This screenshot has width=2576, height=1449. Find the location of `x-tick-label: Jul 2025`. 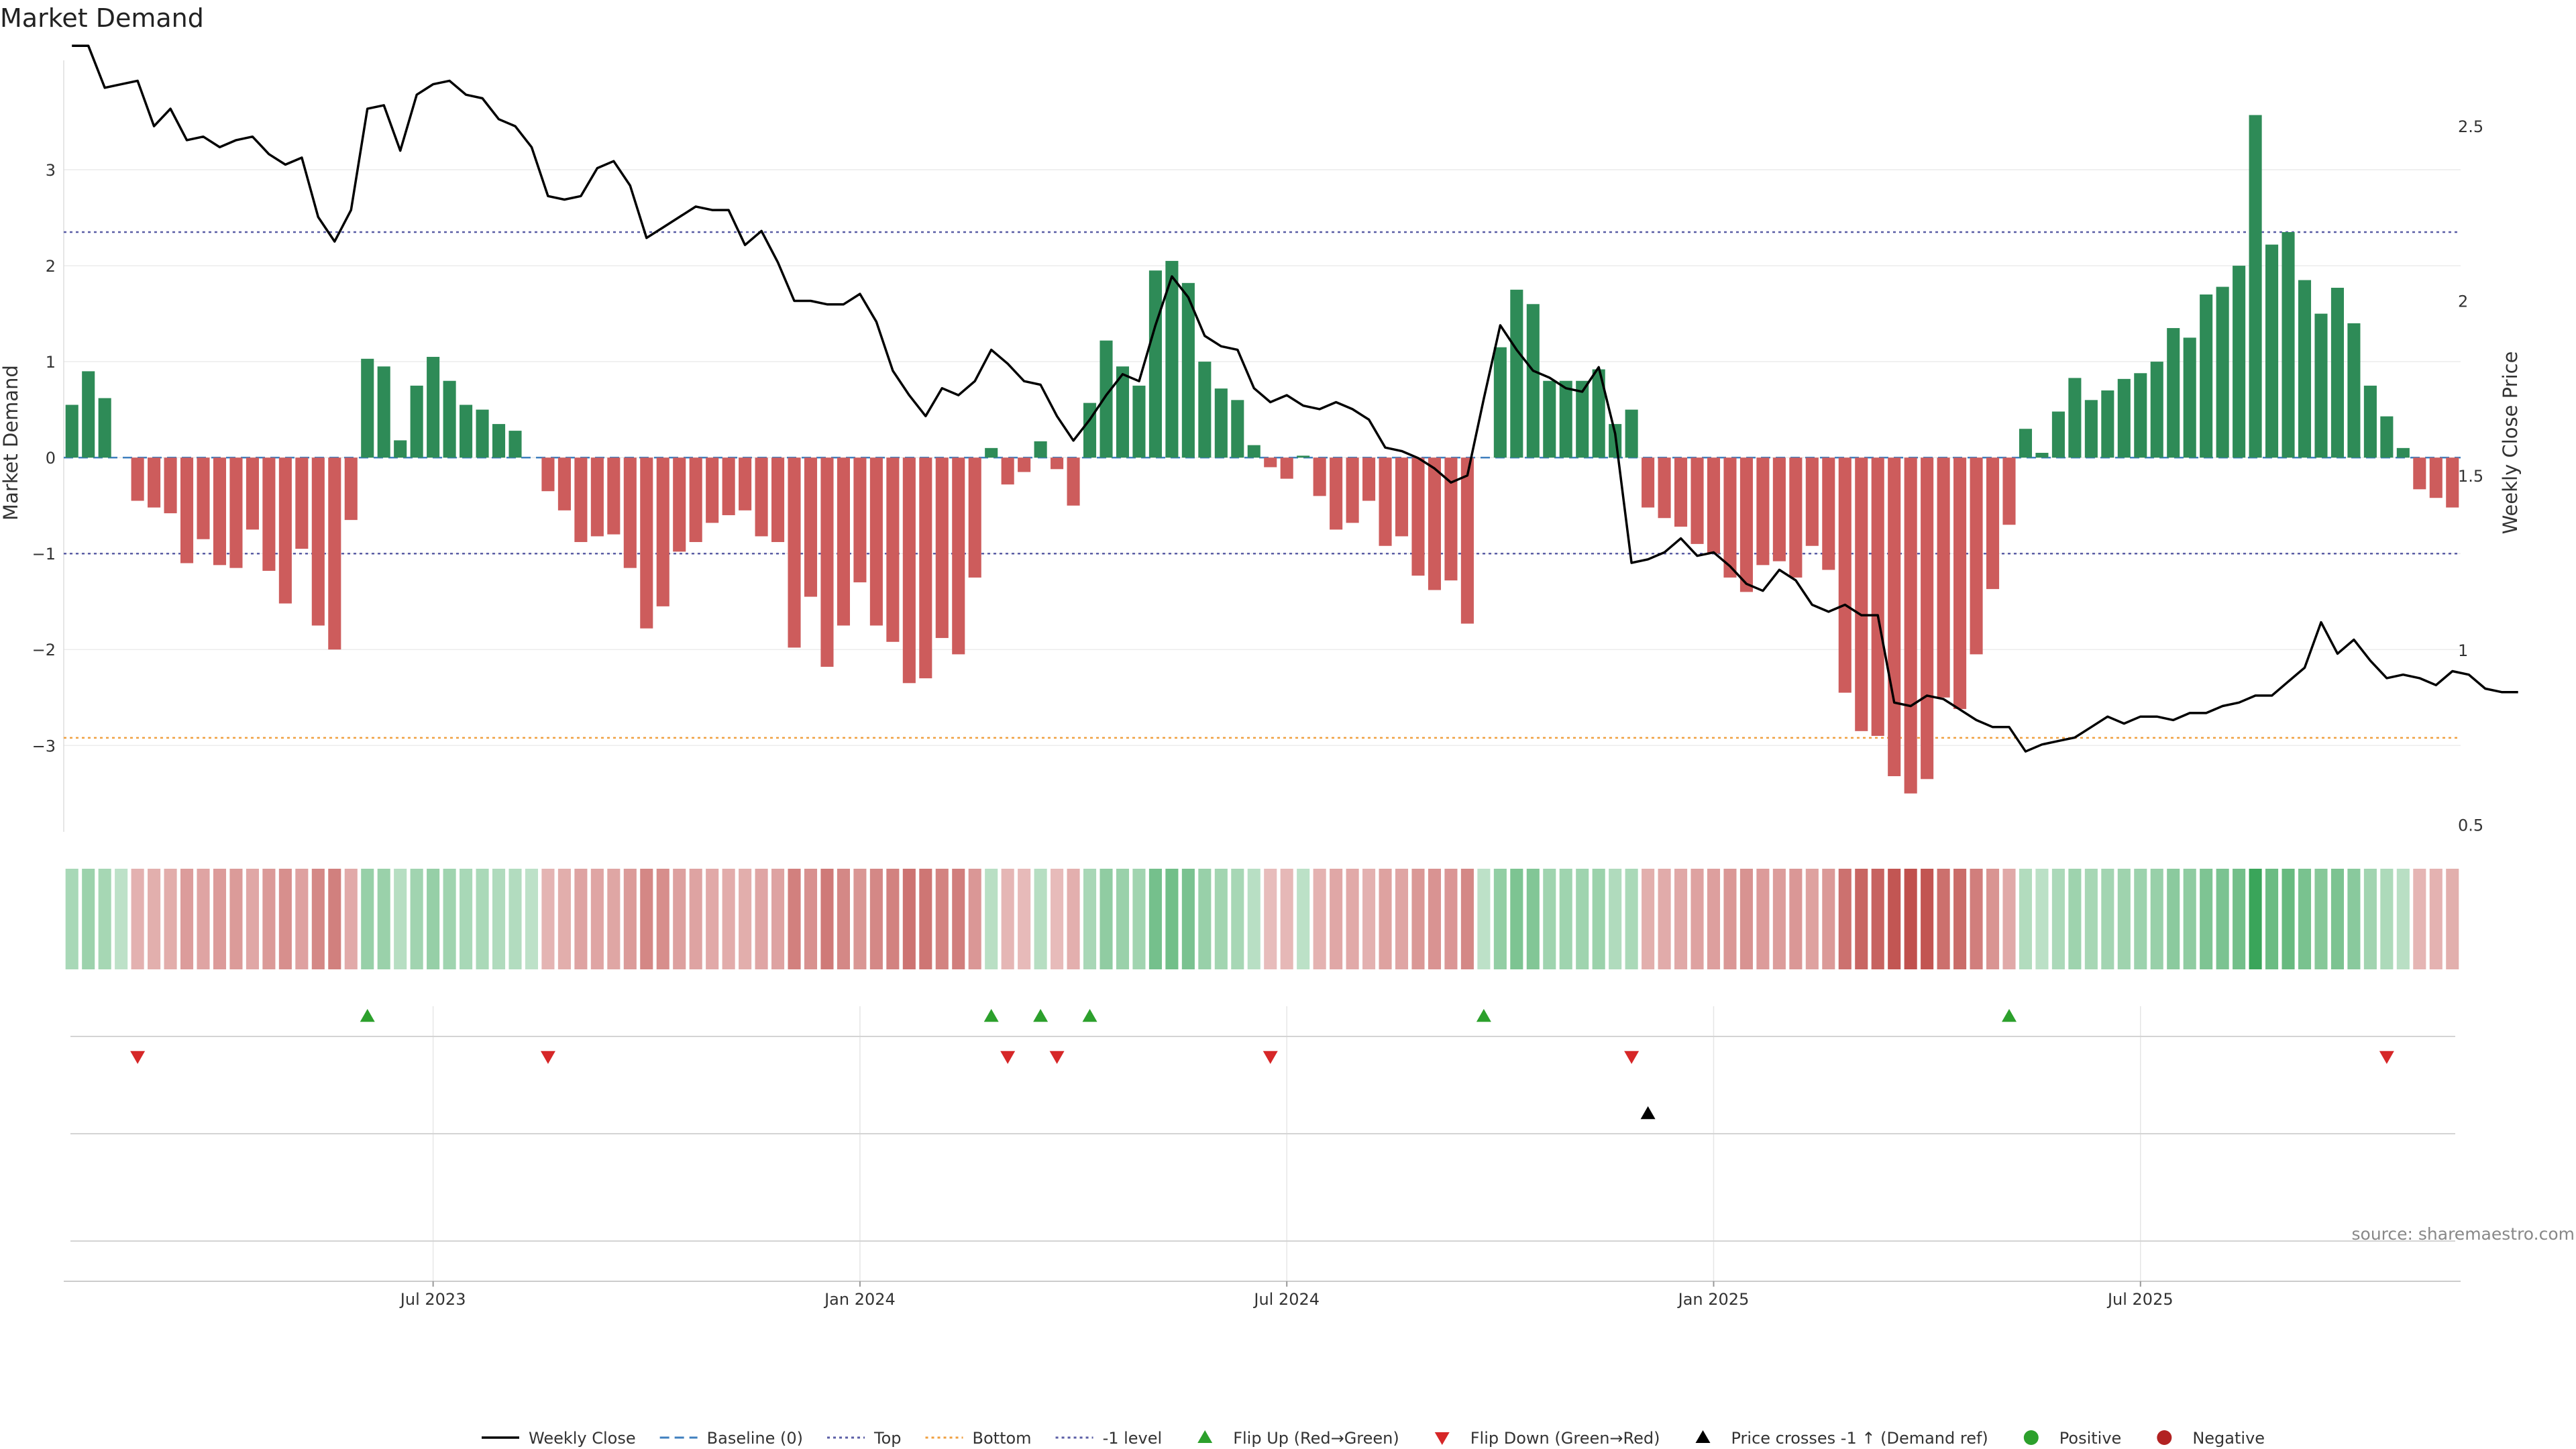

x-tick-label: Jul 2025 is located at coordinates (2140, 1299).